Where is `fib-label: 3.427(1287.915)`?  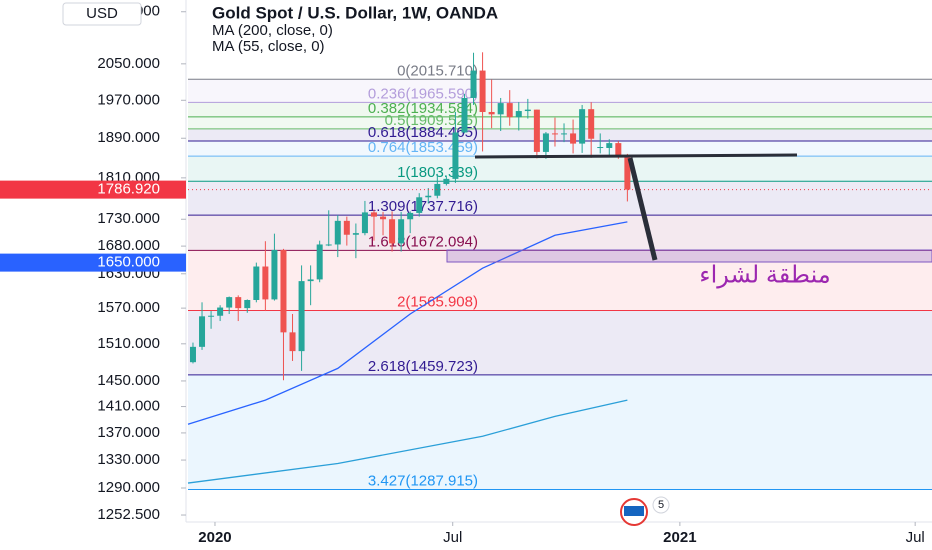 fib-label: 3.427(1287.915) is located at coordinates (423, 480).